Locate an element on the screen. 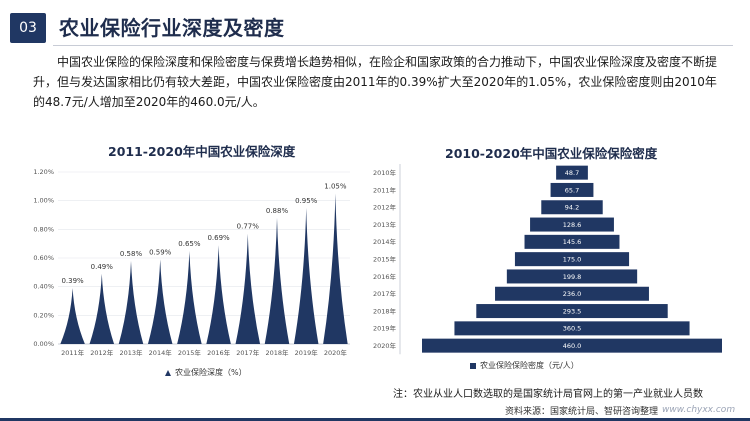  density-value-label: 360.5 is located at coordinates (572, 329).